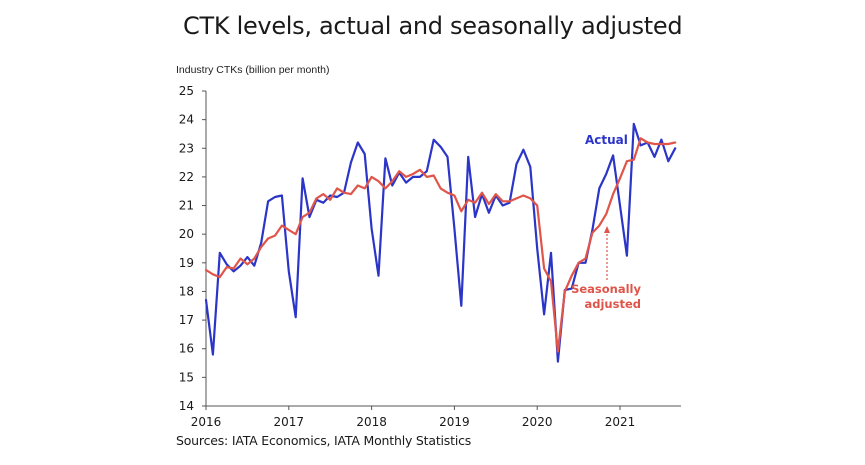 This screenshot has height=465, width=865. Describe the element at coordinates (186, 91) in the screenshot. I see `y-tick-label: 25` at that location.